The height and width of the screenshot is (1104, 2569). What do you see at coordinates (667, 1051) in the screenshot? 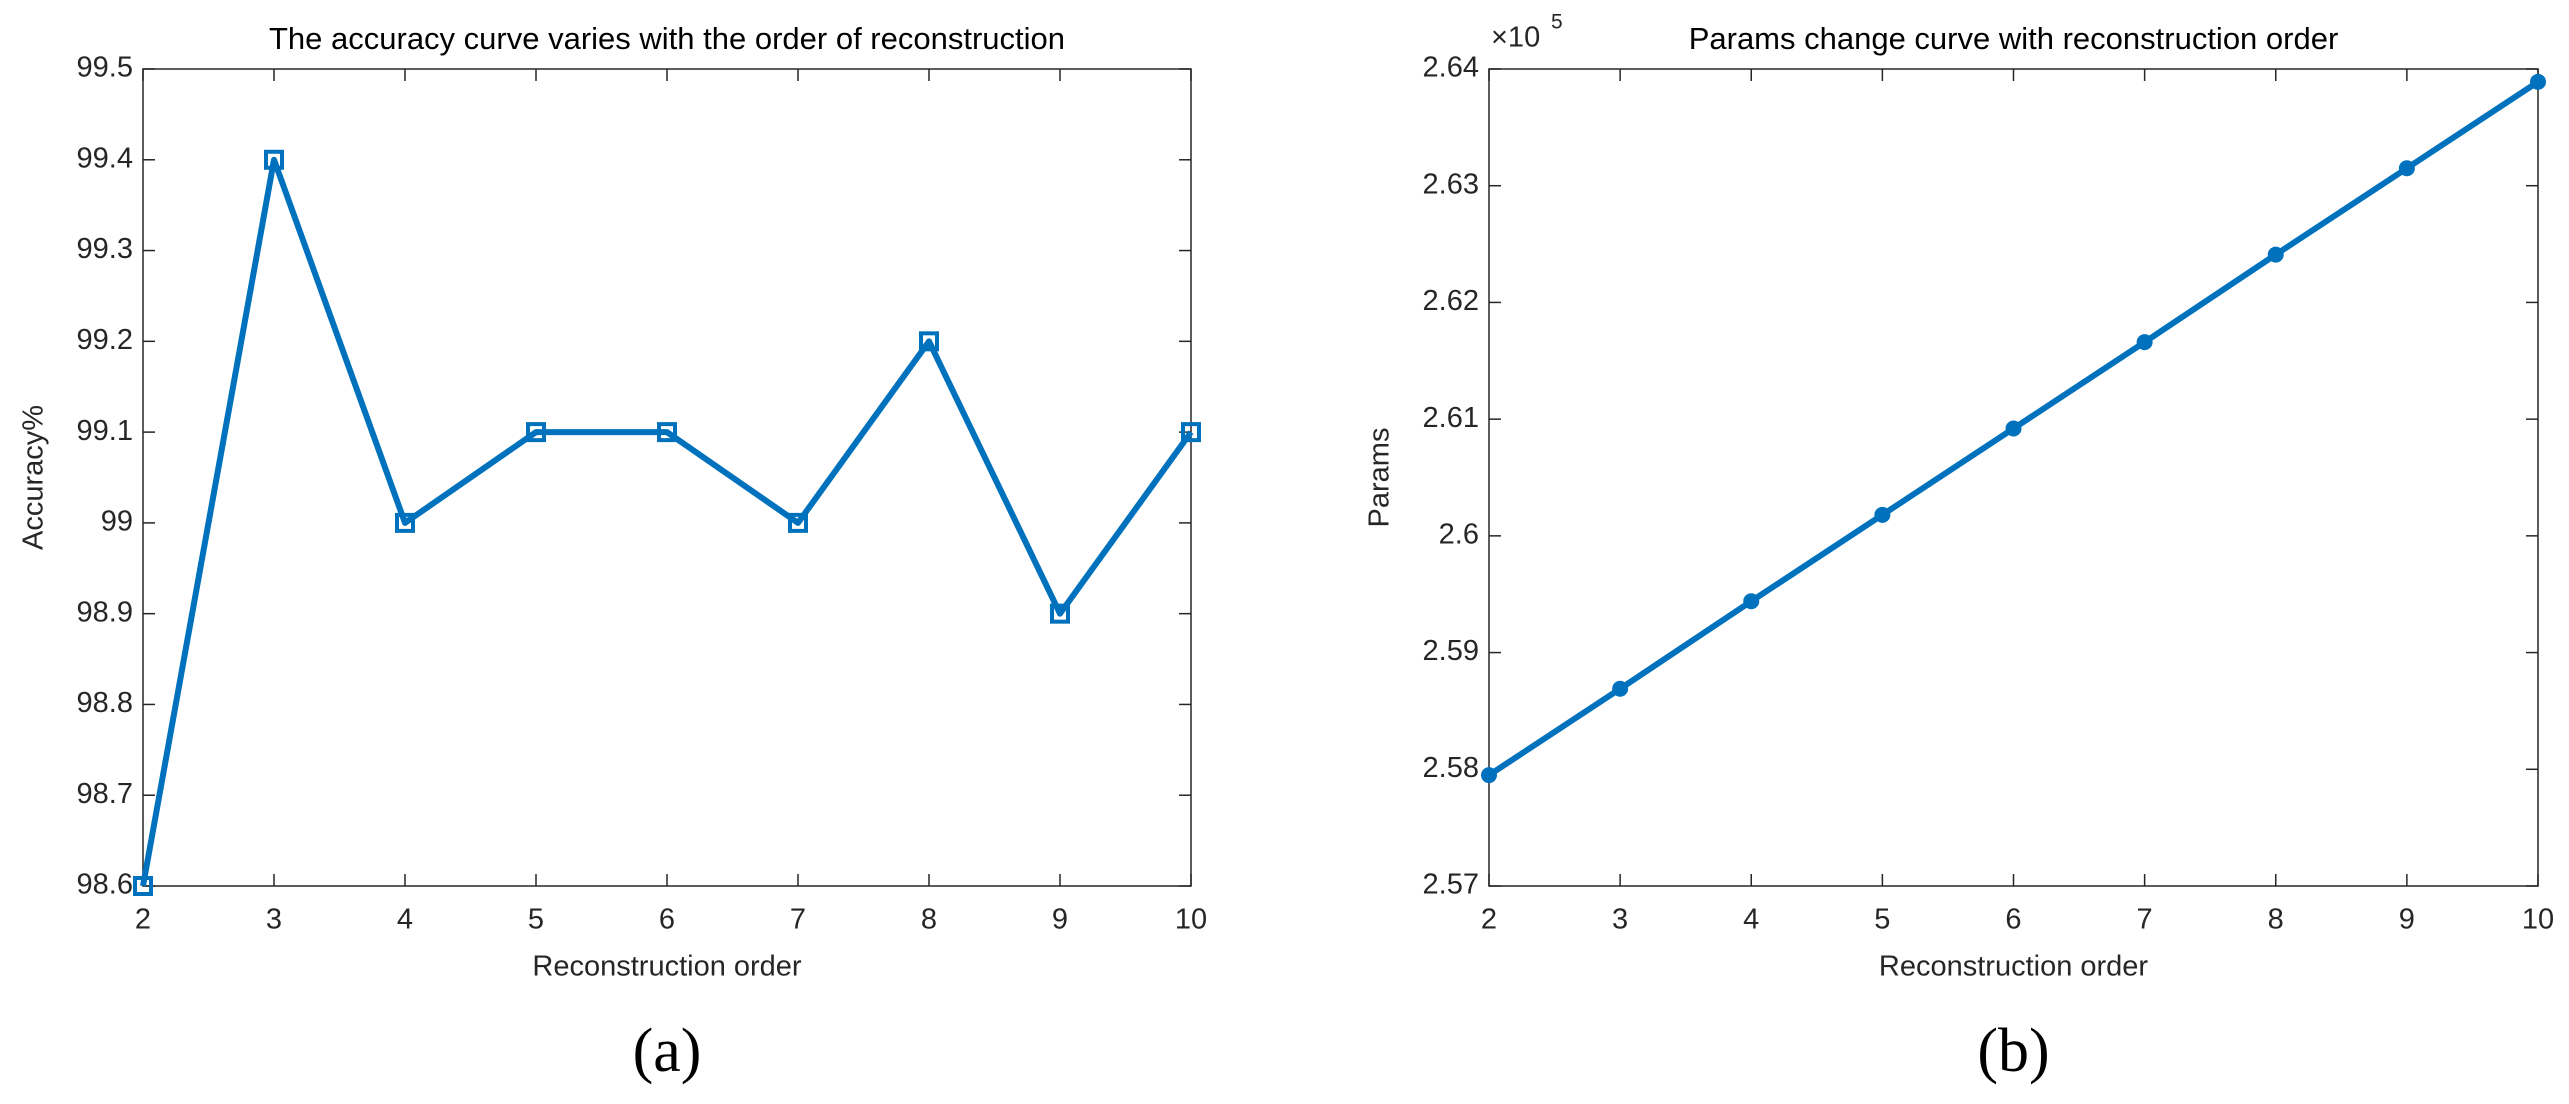
I see `caption: (a)` at bounding box center [667, 1051].